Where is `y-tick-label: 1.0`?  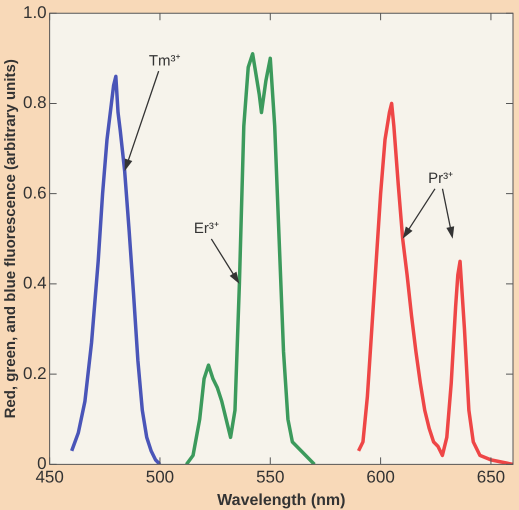
y-tick-label: 1.0 is located at coordinates (34, 12).